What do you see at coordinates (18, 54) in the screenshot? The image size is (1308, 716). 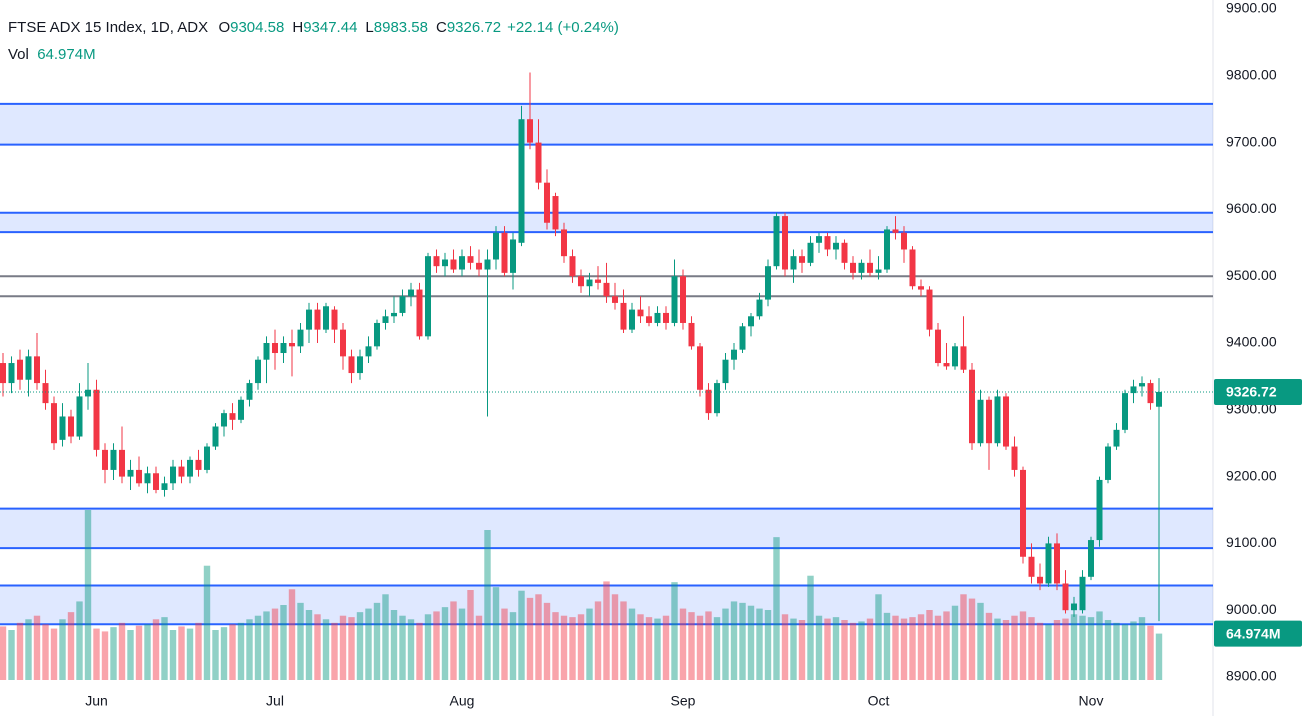 I see `vol-key: Vol` at bounding box center [18, 54].